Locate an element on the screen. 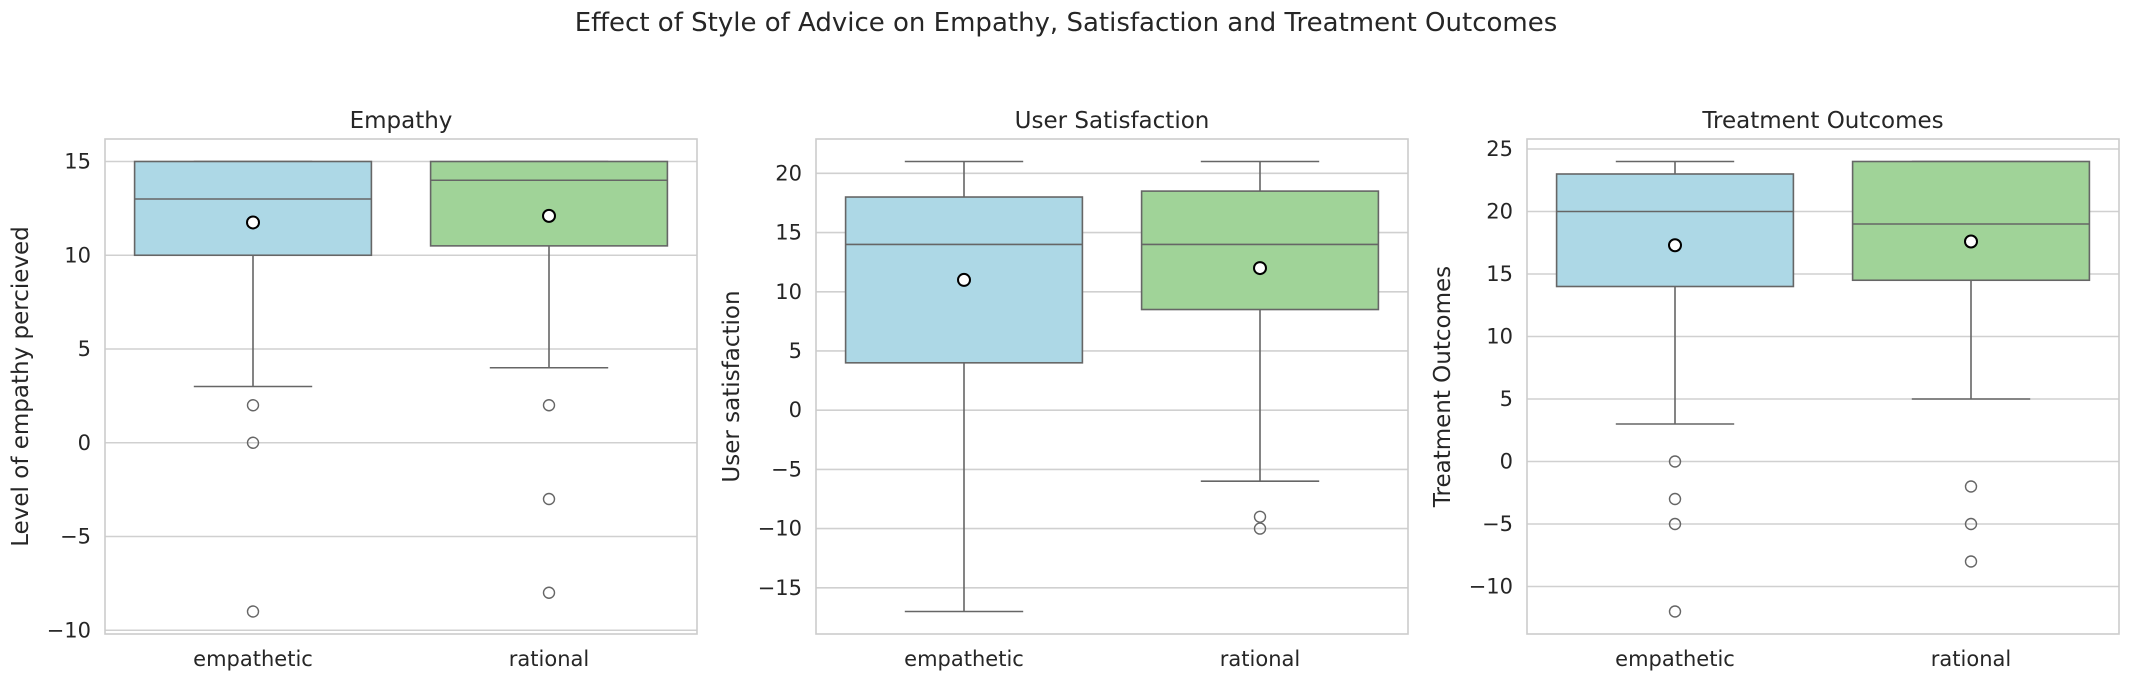 The image size is (2132, 682). y-axis-label: User satisfaction is located at coordinates (732, 386).